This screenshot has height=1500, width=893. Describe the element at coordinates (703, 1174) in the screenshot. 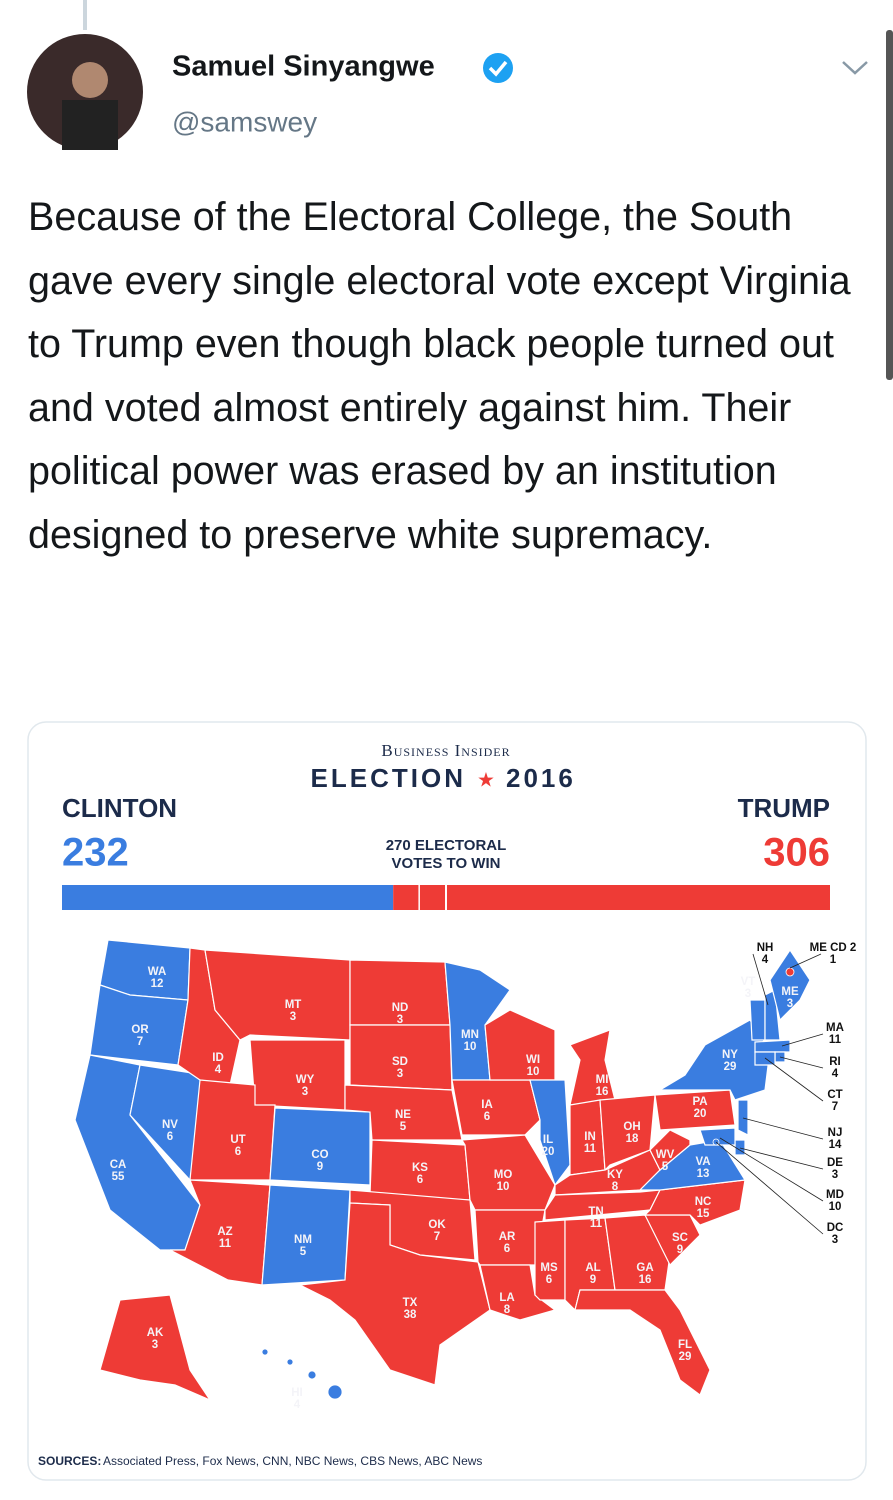

I see `state-votes: 13` at that location.